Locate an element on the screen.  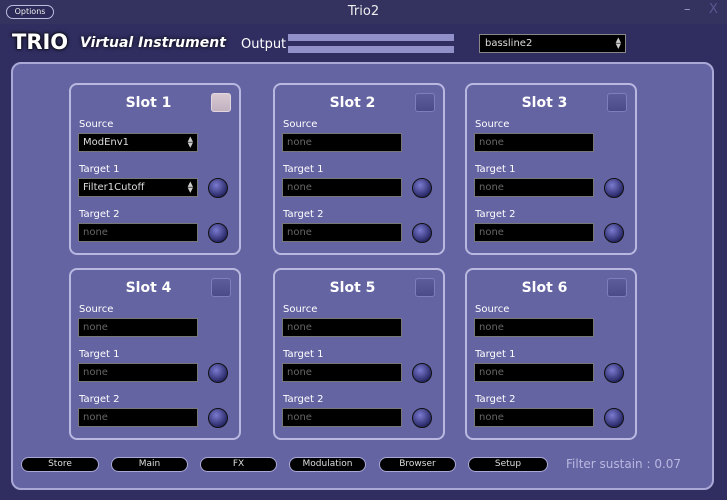
options-button: Options is located at coordinates (30, 12).